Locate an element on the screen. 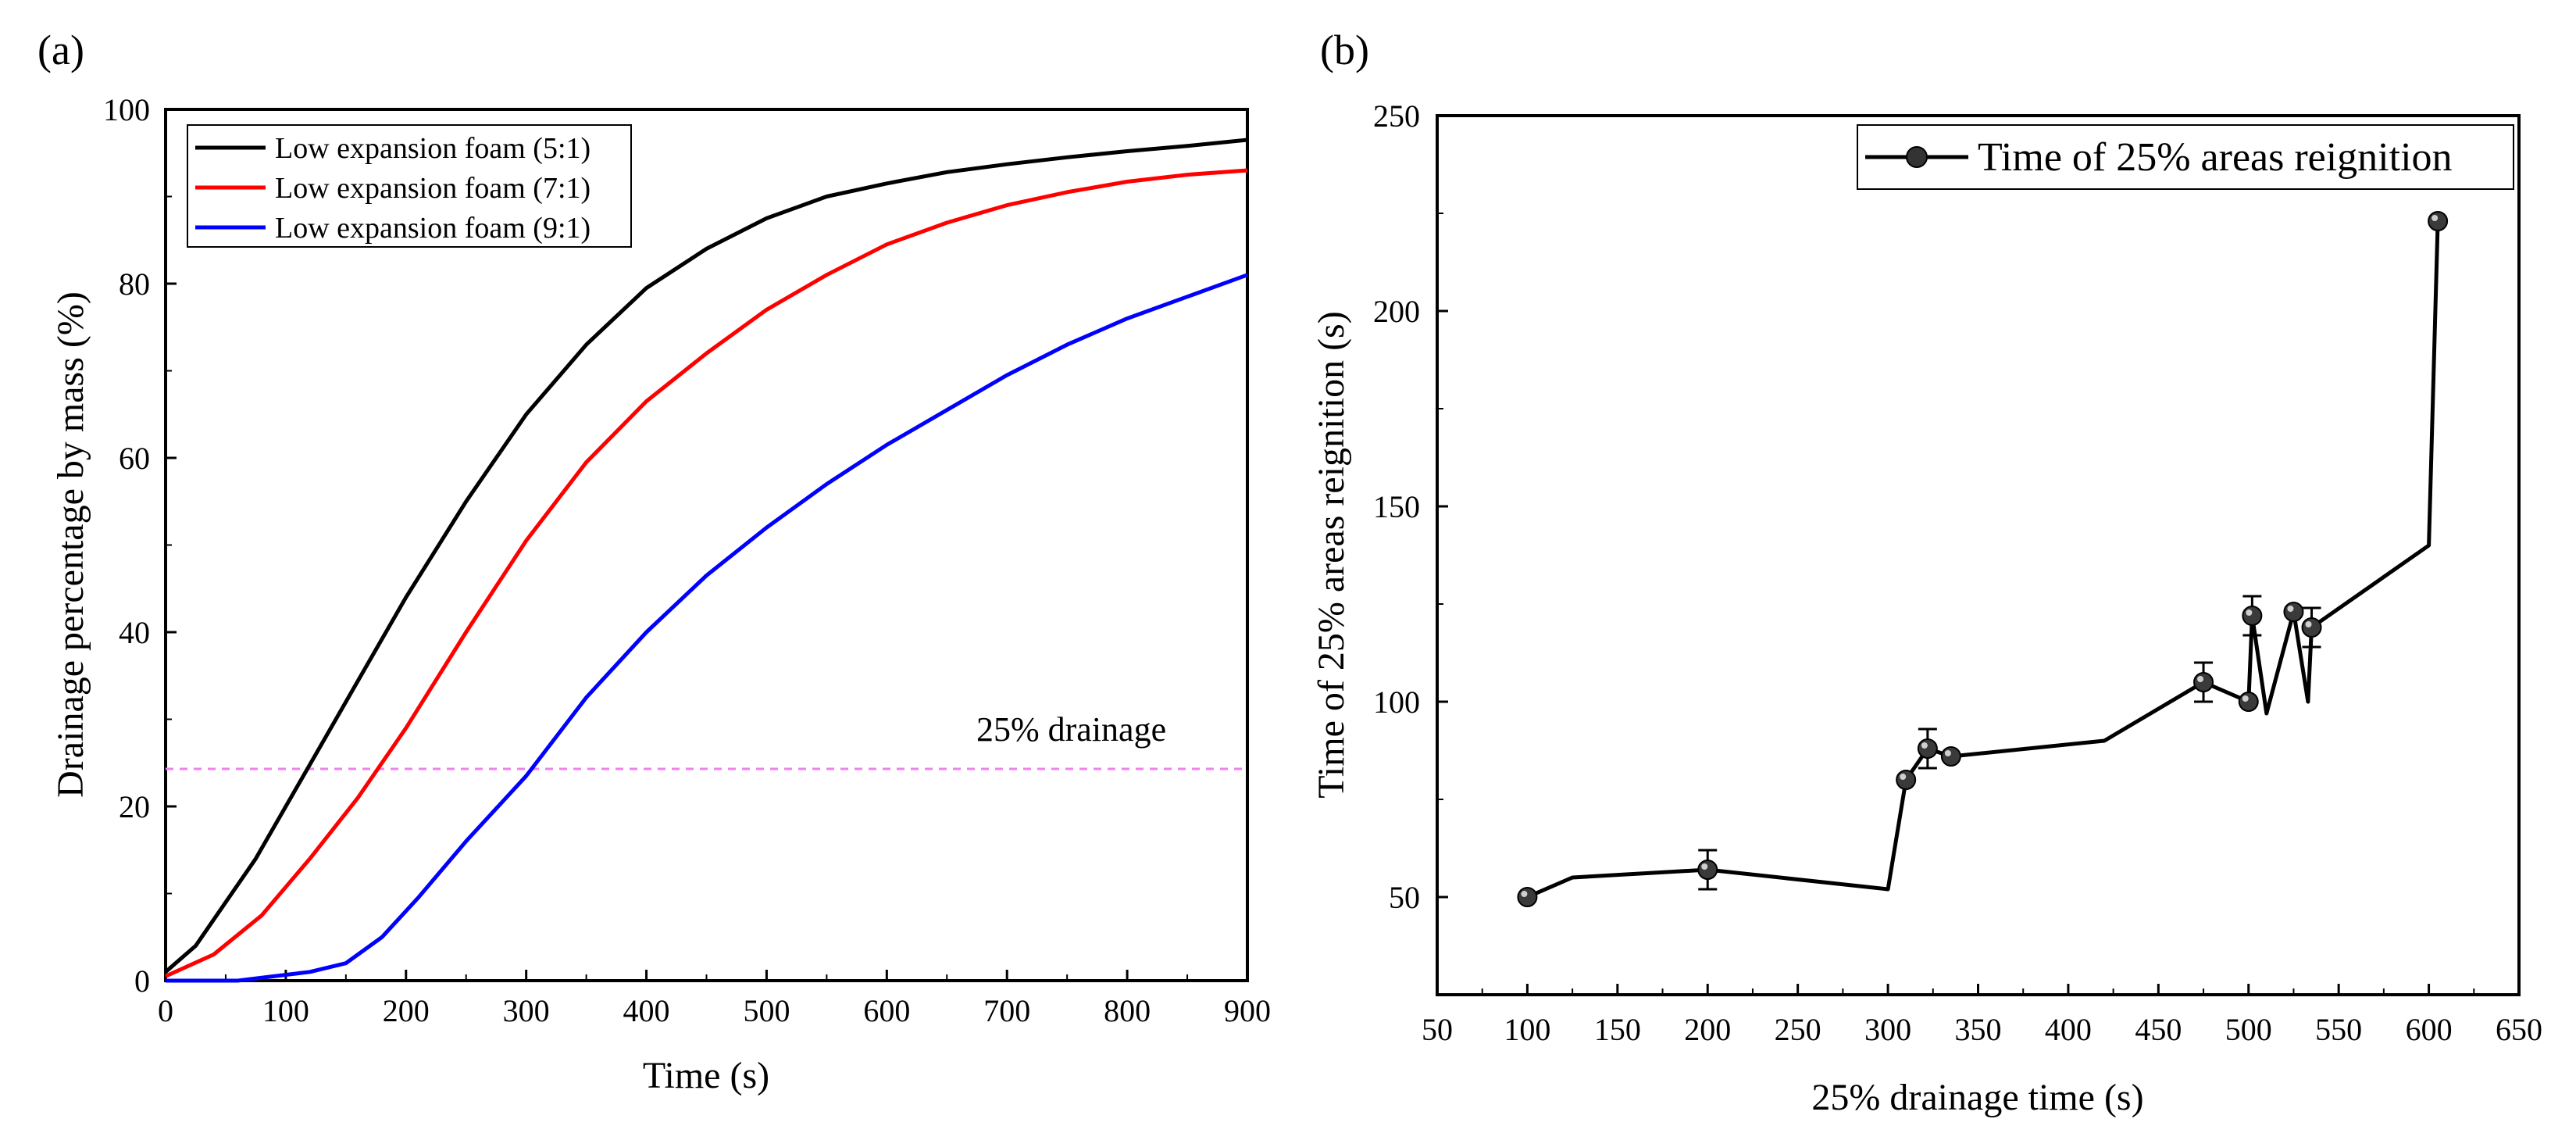 This screenshot has width=2576, height=1126. panel-a-x-tick-label: 600 is located at coordinates (886, 1010).